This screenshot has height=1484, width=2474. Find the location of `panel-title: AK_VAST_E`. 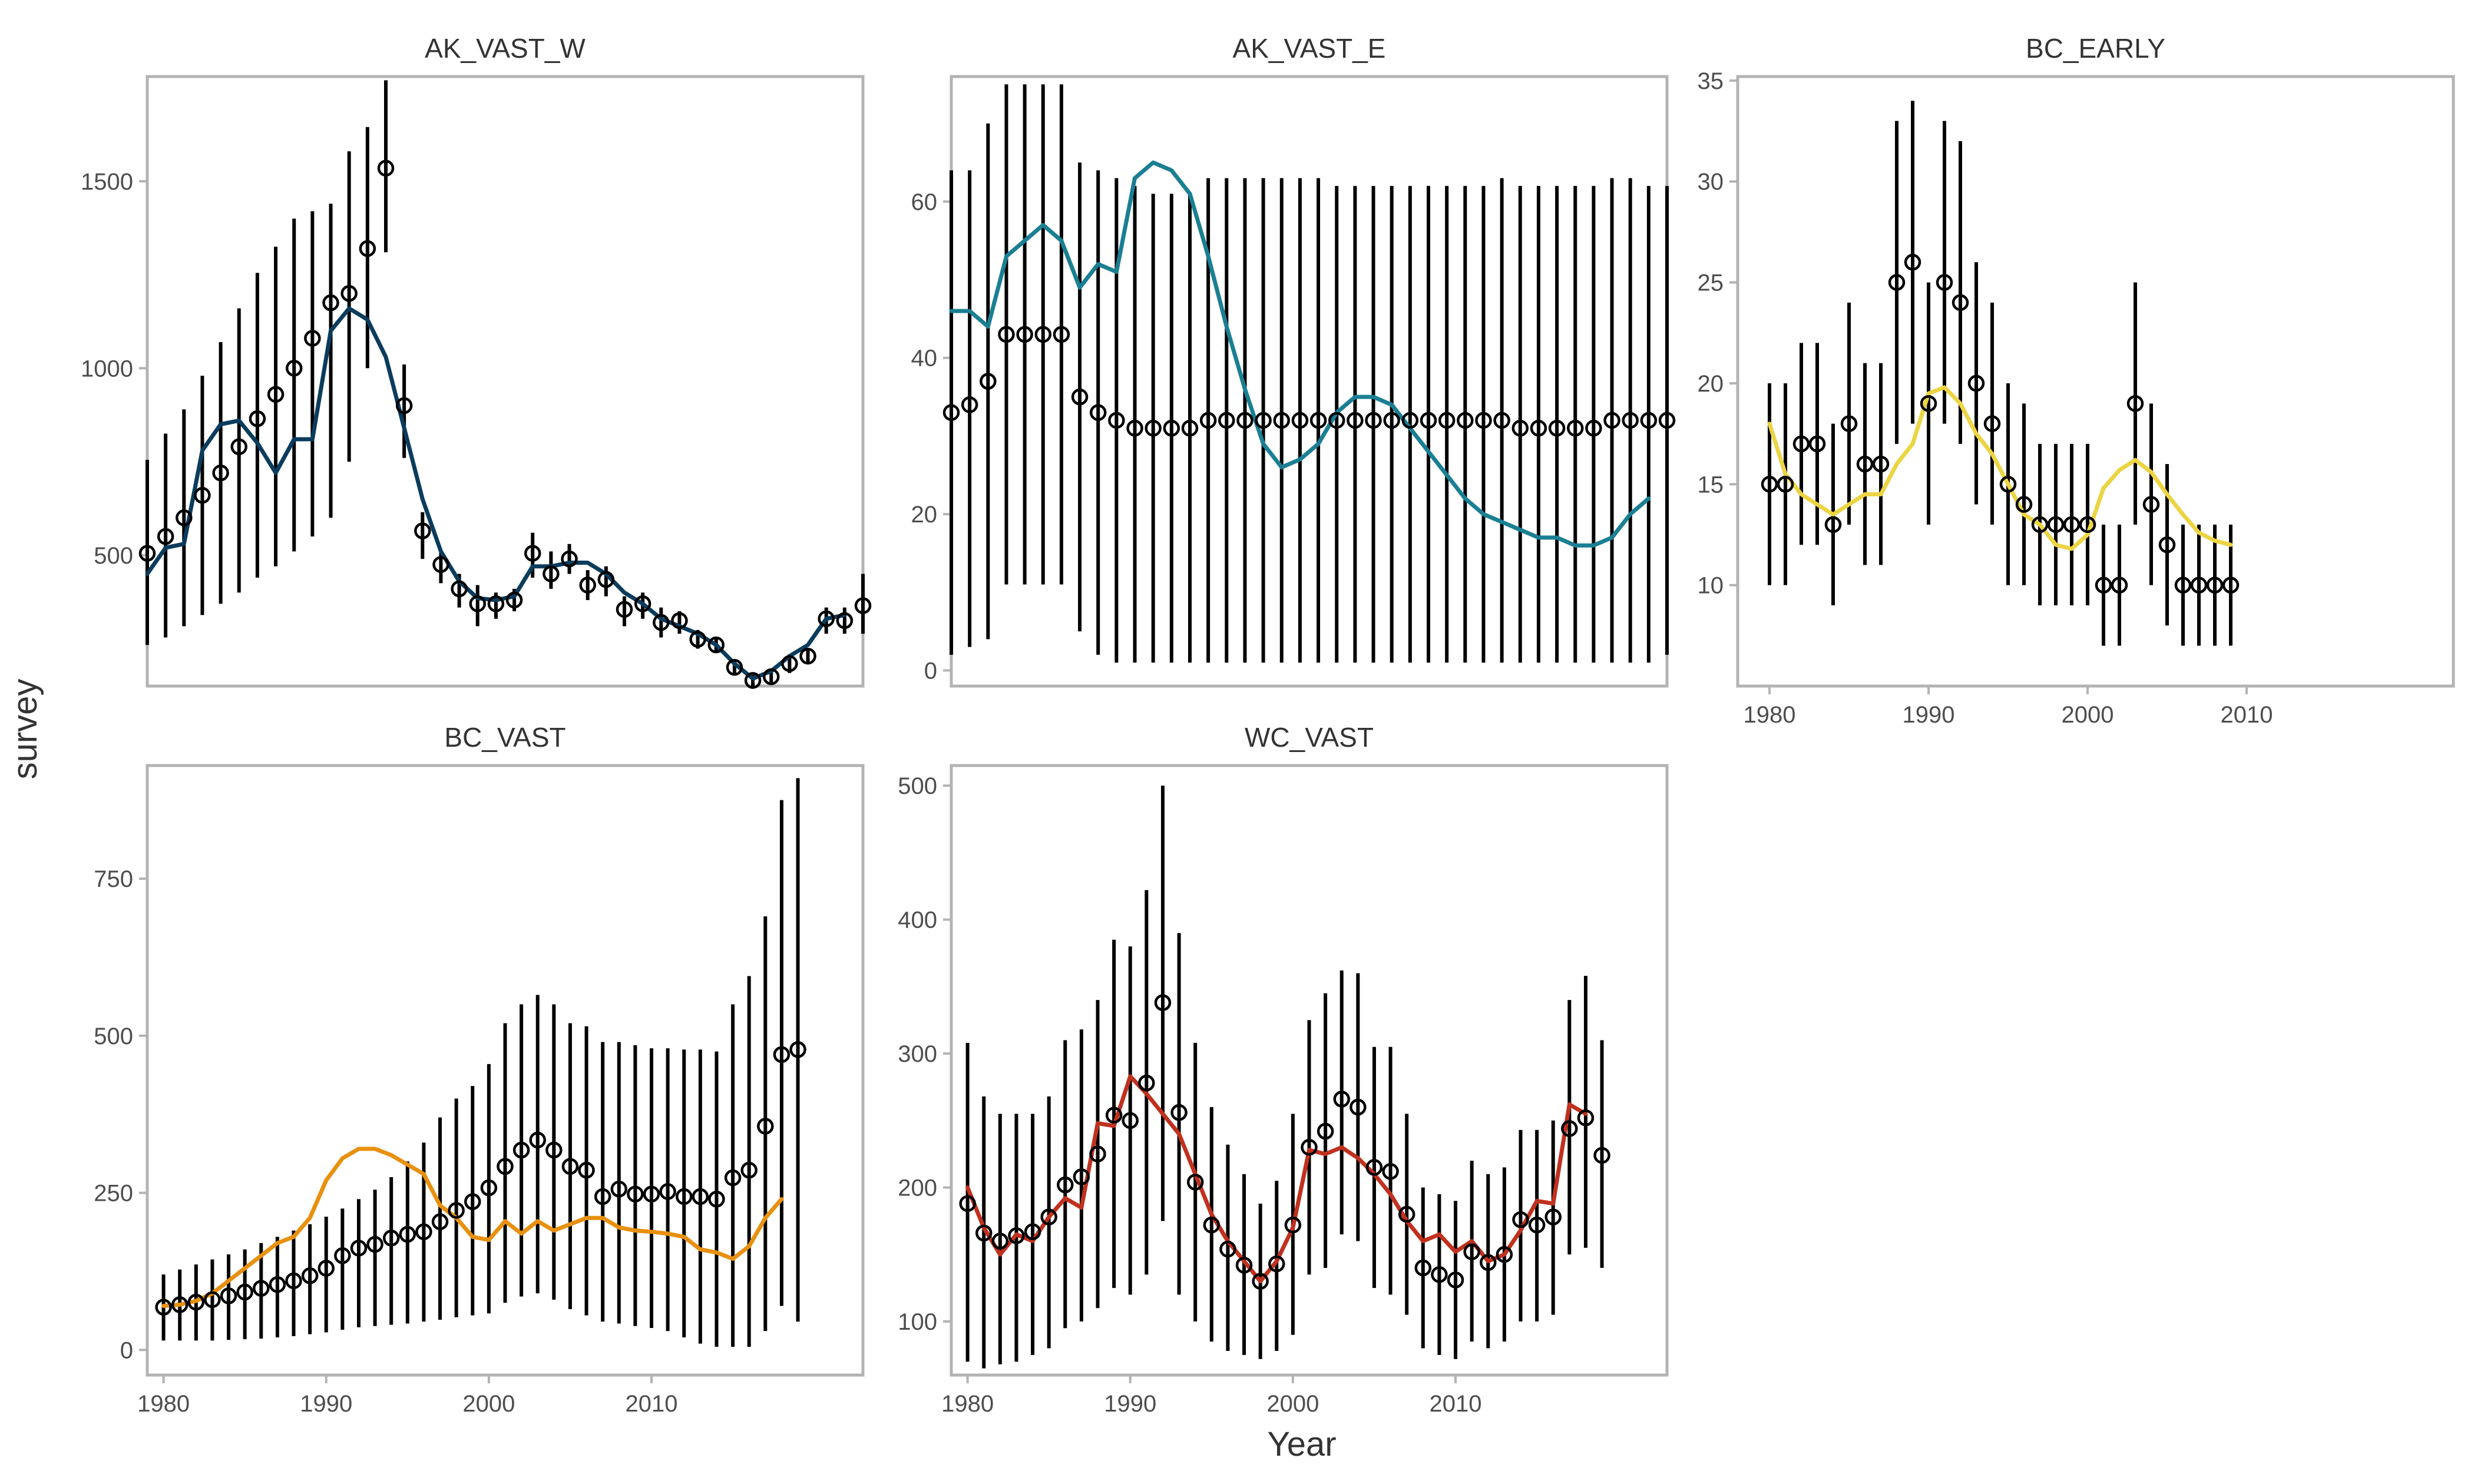

panel-title: AK_VAST_E is located at coordinates (1309, 49).